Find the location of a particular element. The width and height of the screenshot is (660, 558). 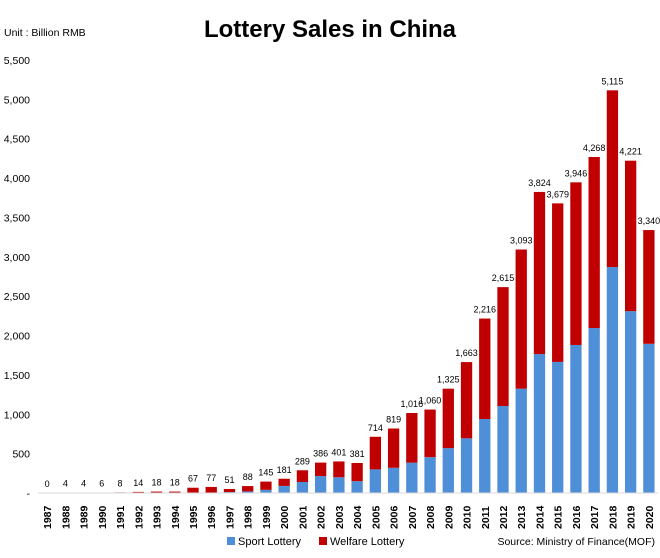

bar-total-label: 4,221 is located at coordinates (630, 152).